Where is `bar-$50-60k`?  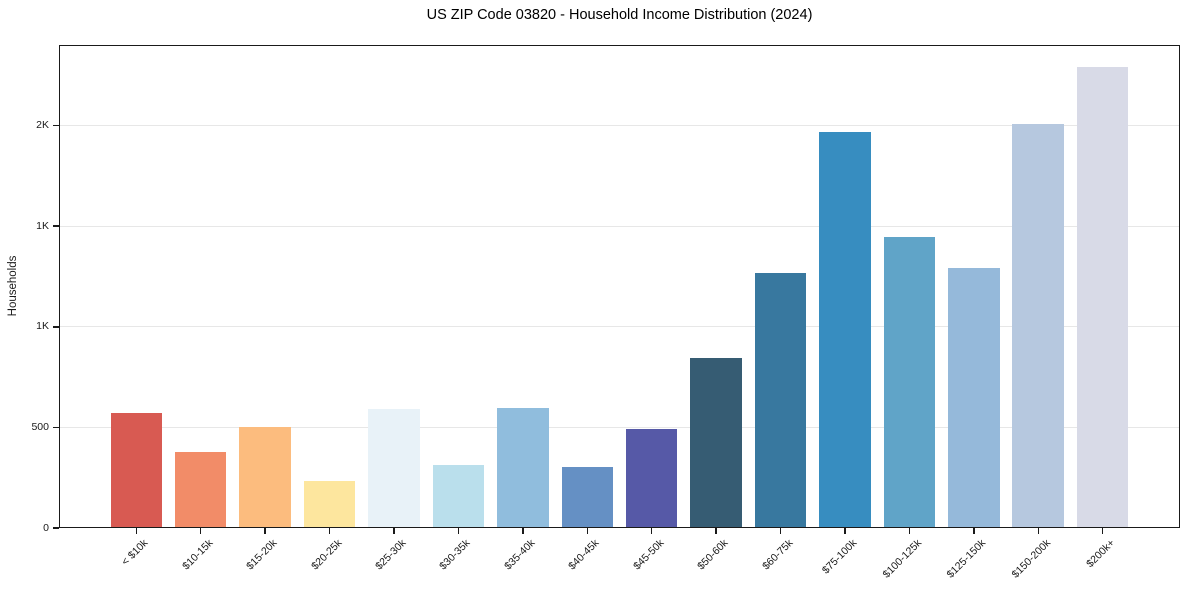
bar-$50-60k is located at coordinates (716, 442).